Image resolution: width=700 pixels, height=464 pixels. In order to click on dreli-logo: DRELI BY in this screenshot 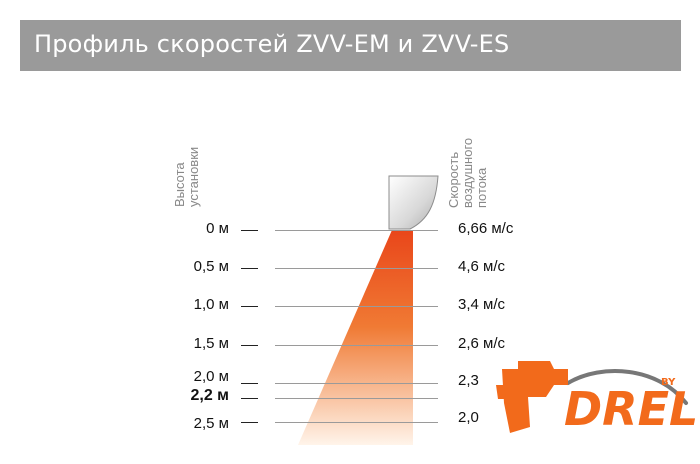, I will do `click(595, 398)`.